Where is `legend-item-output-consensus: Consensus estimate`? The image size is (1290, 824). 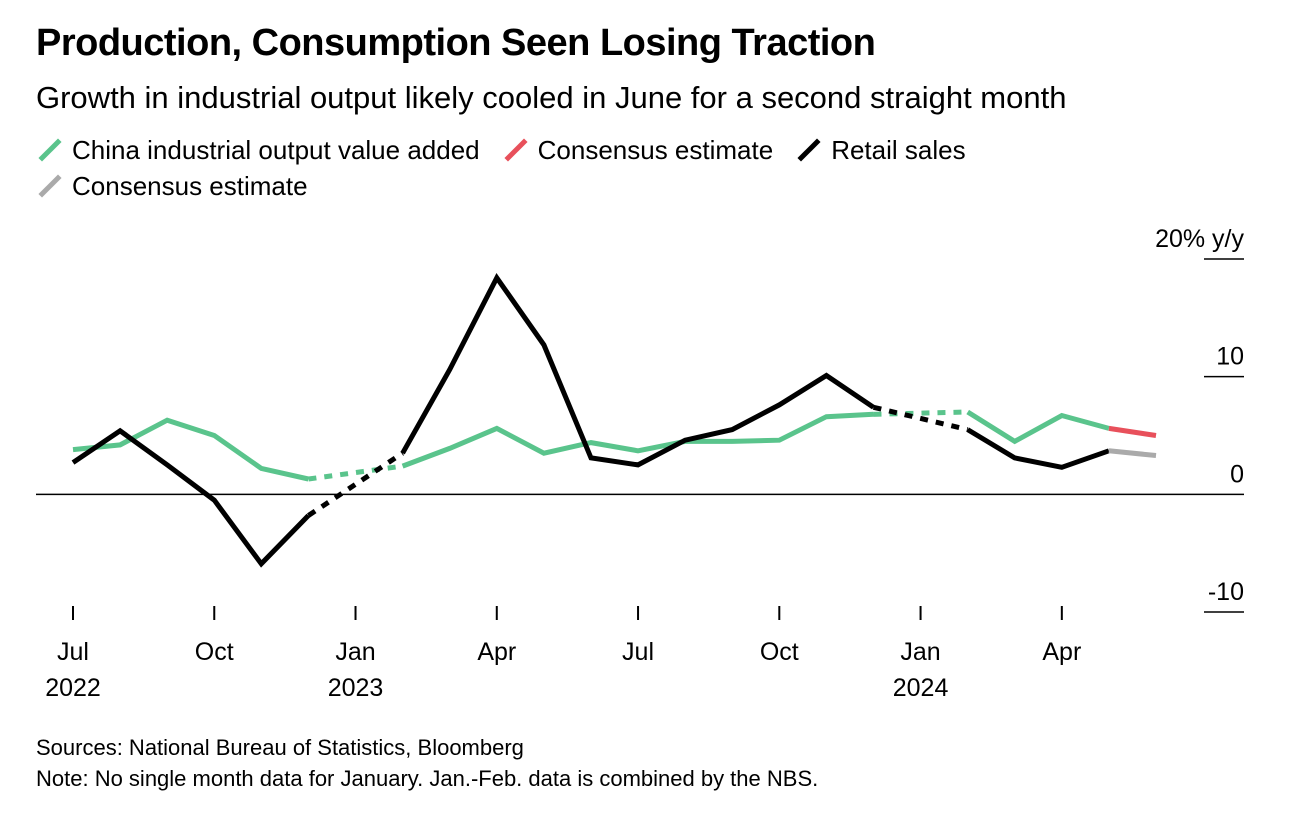
legend-item-output-consensus: Consensus estimate is located at coordinates (638, 150).